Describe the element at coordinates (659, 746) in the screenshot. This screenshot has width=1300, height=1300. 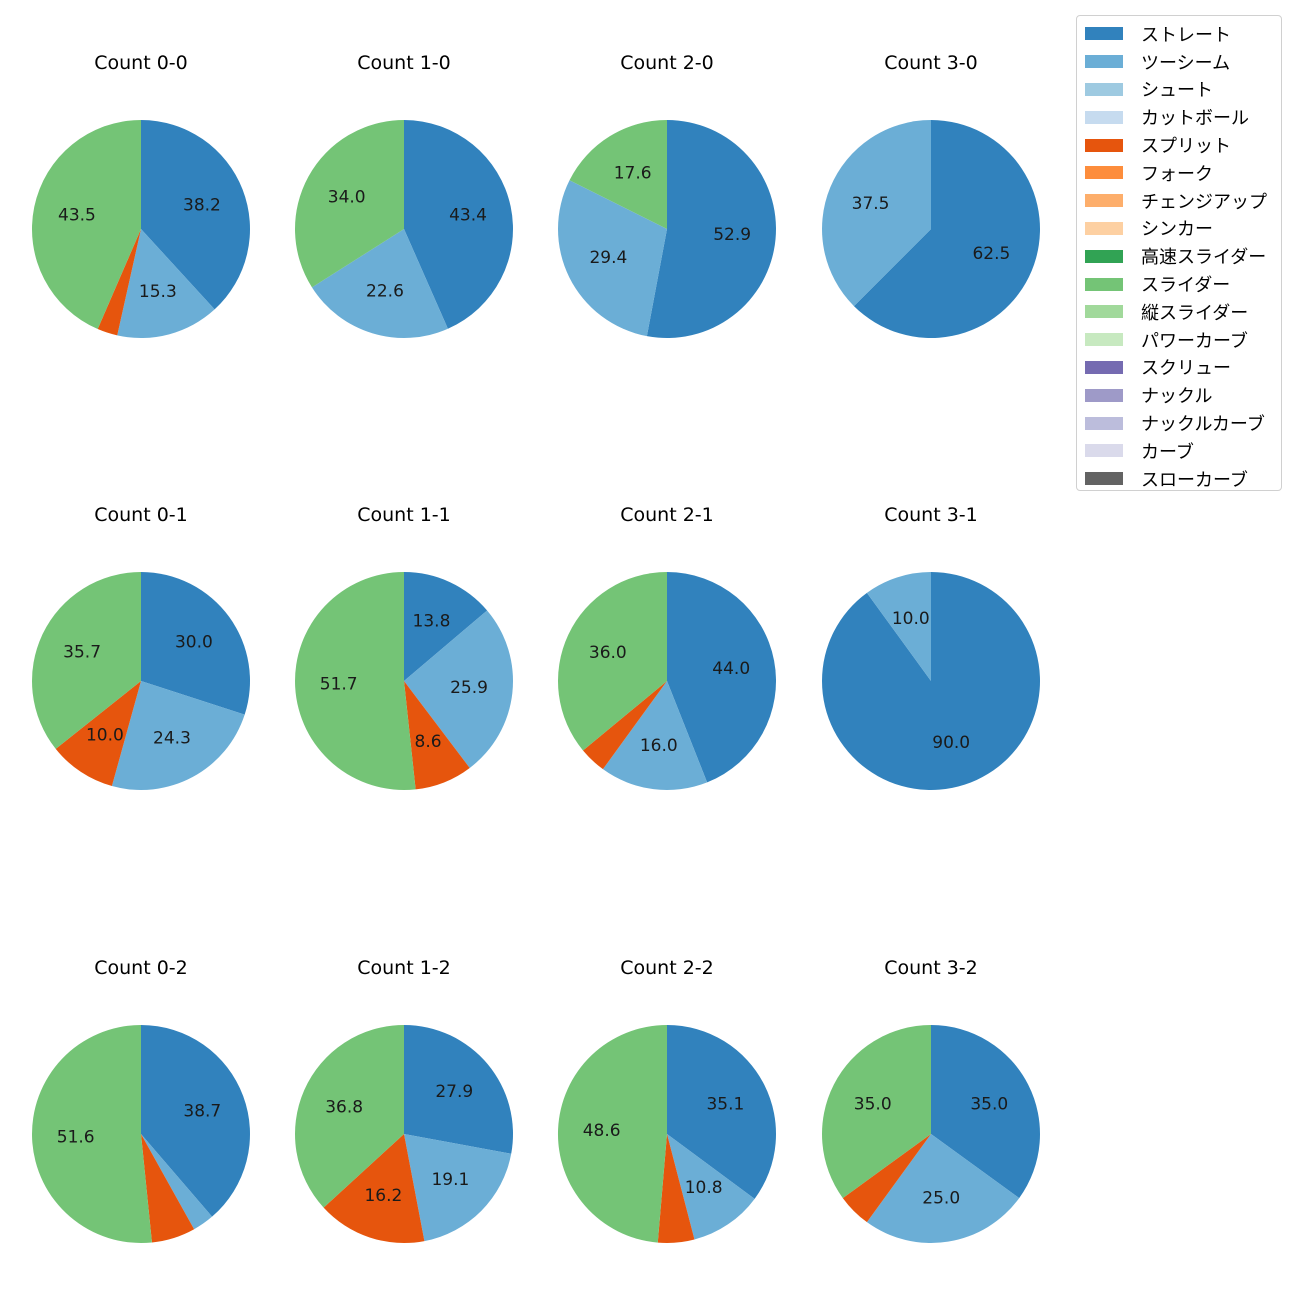
I see `pie-slice-label: 16.0` at that location.